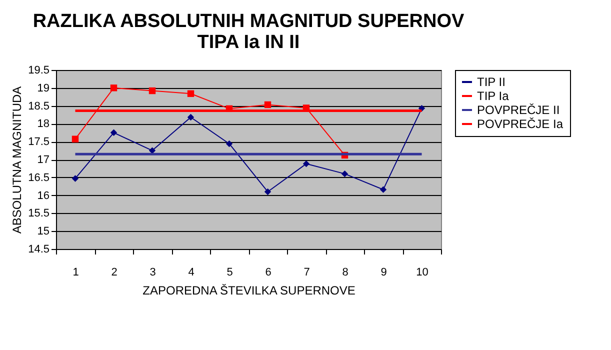  Describe the element at coordinates (39, 214) in the screenshot. I see `y-tick-label: 15.5` at that location.